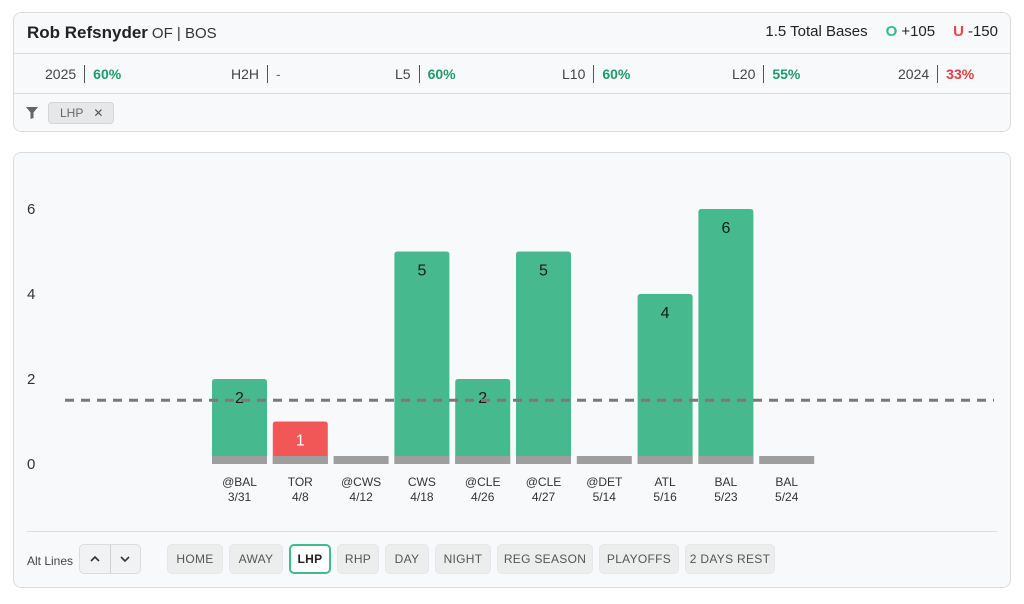  I want to click on chevron-up-icon, so click(95, 558).